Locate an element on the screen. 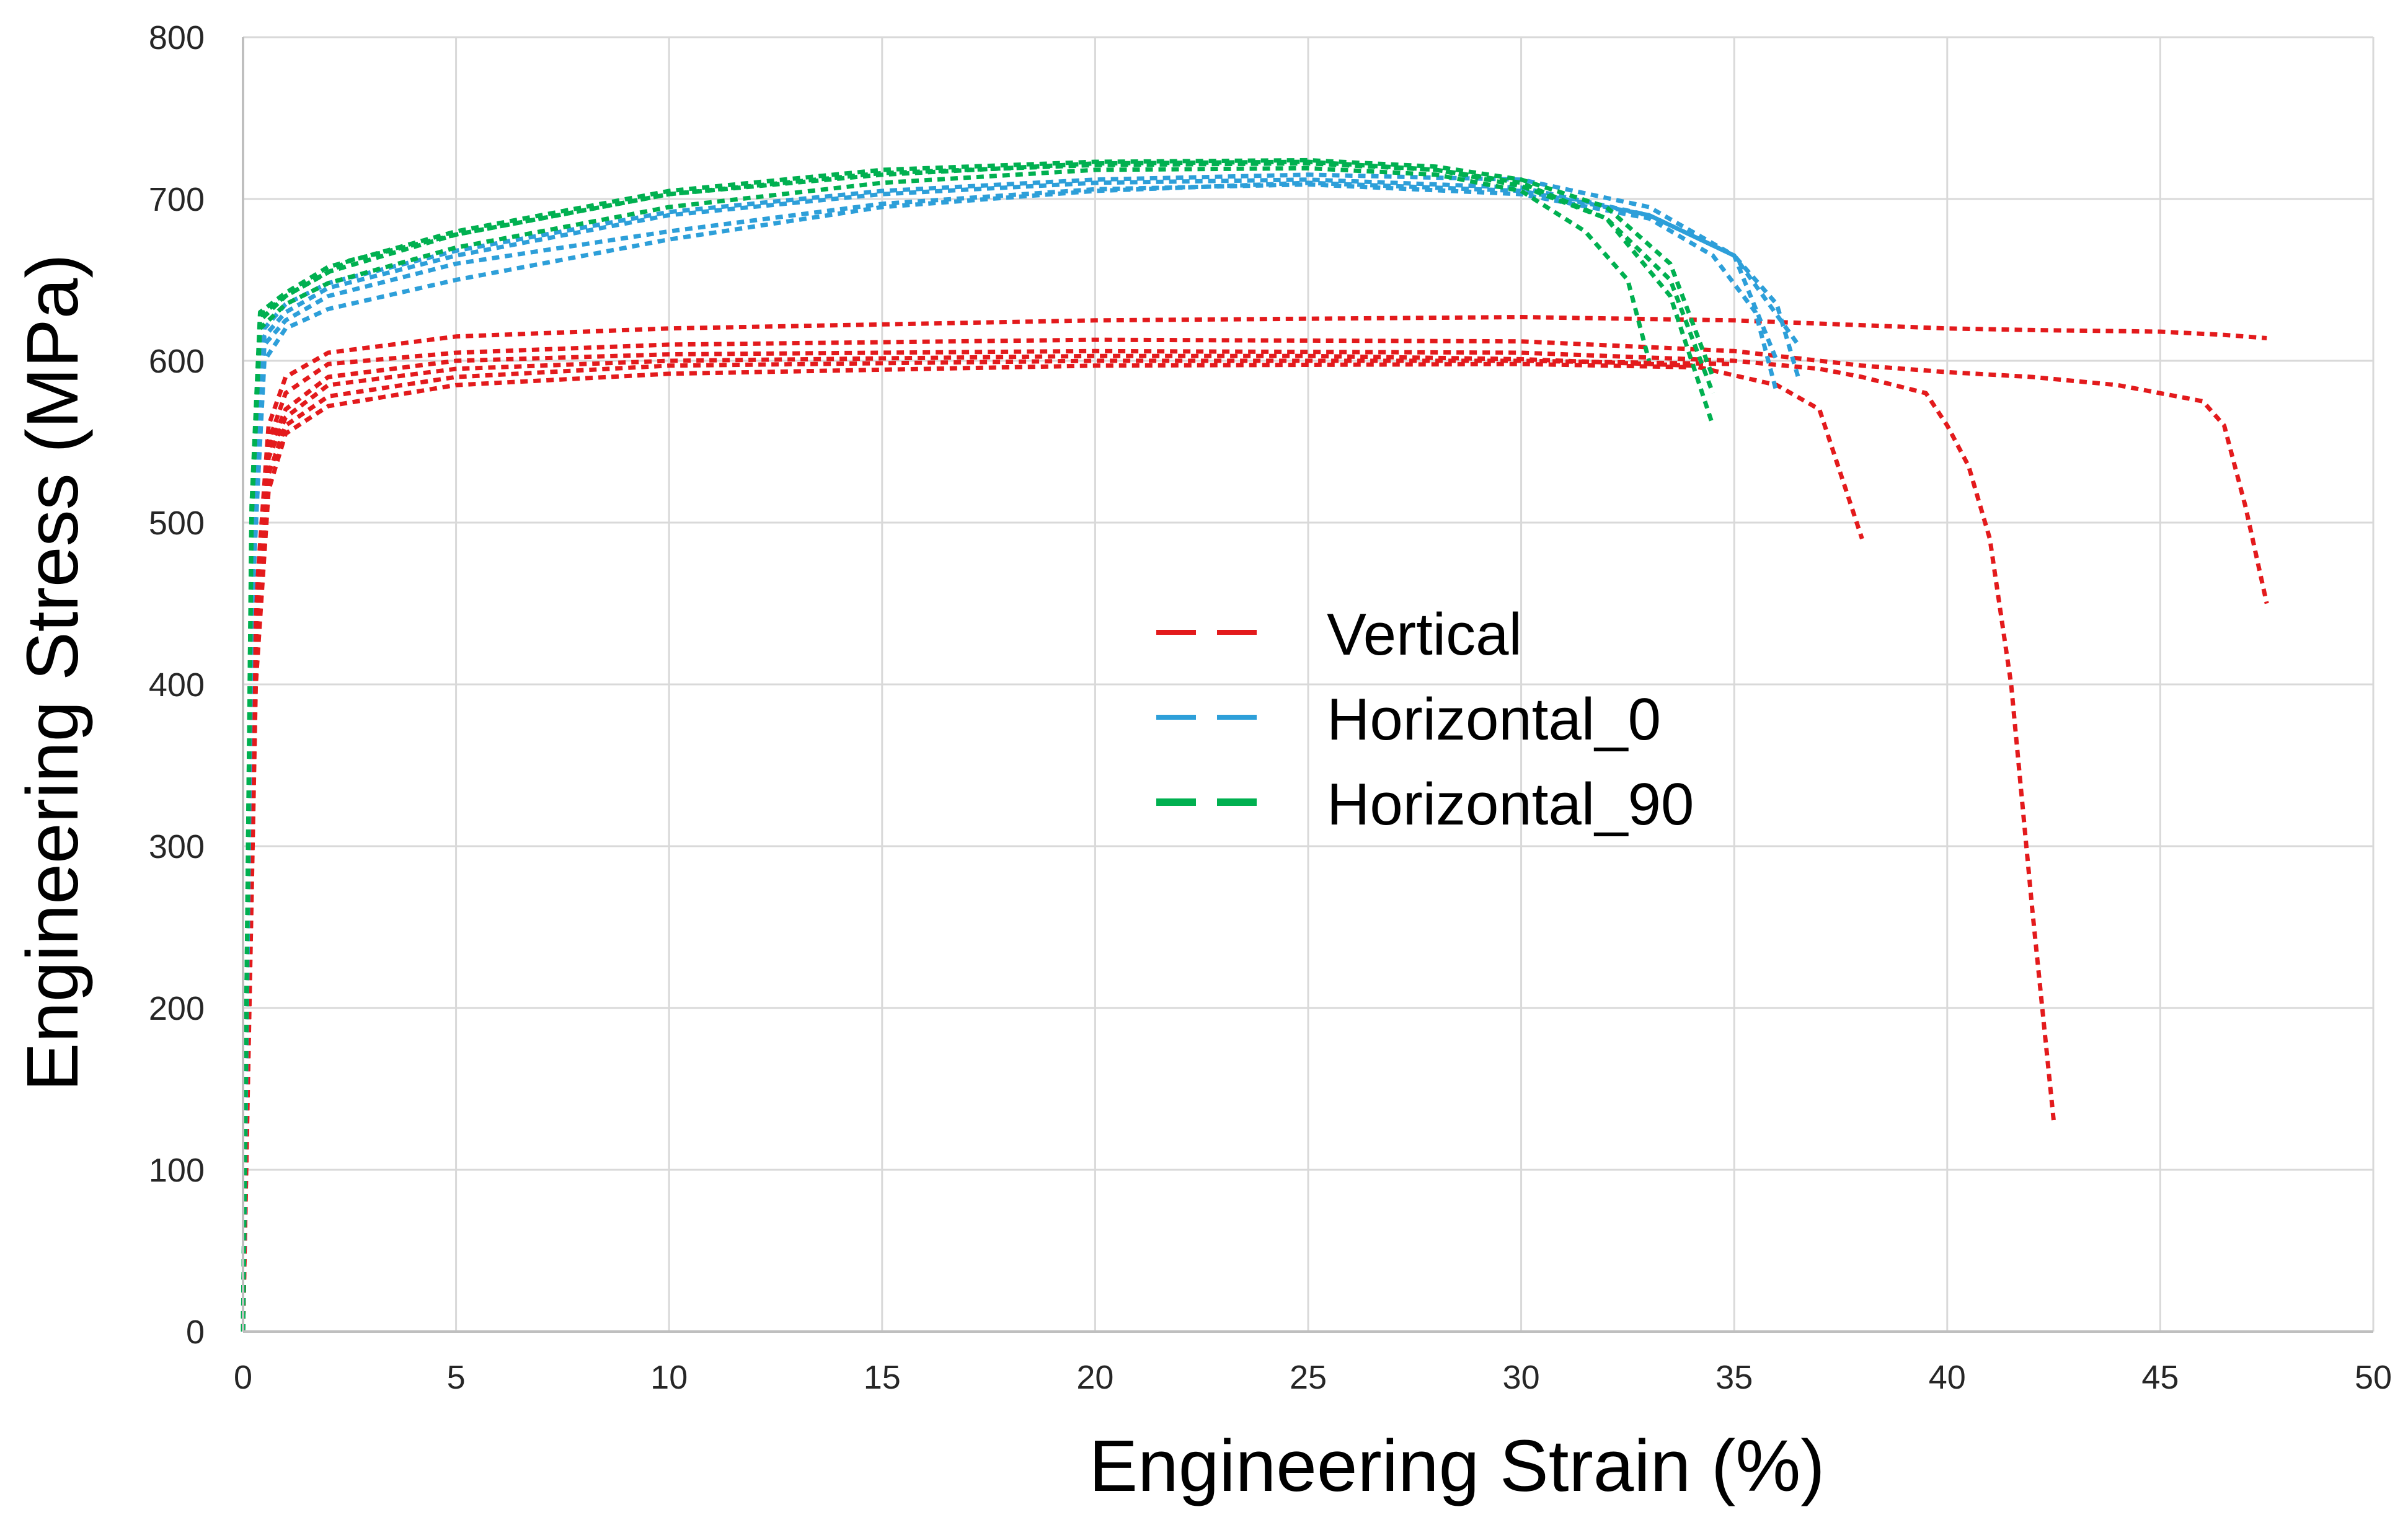  x-axis-title: Engineering Strain (%) is located at coordinates (1457, 1466).